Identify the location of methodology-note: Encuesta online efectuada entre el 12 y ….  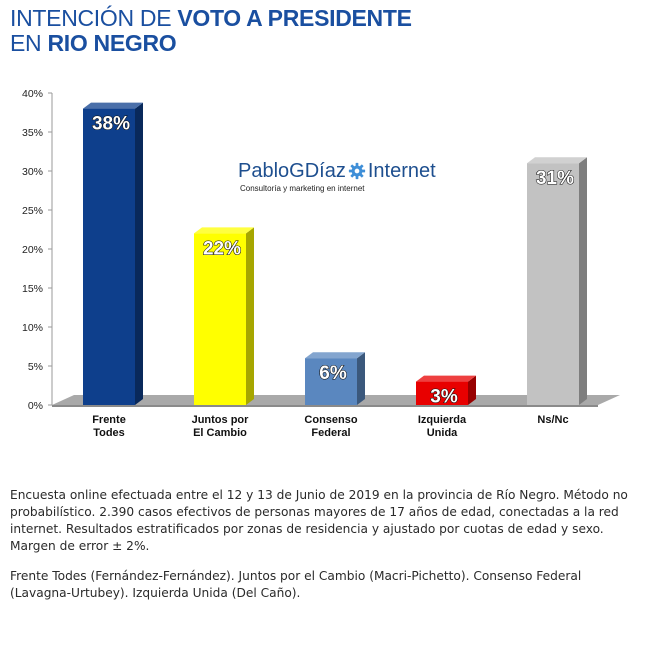
(319, 520).